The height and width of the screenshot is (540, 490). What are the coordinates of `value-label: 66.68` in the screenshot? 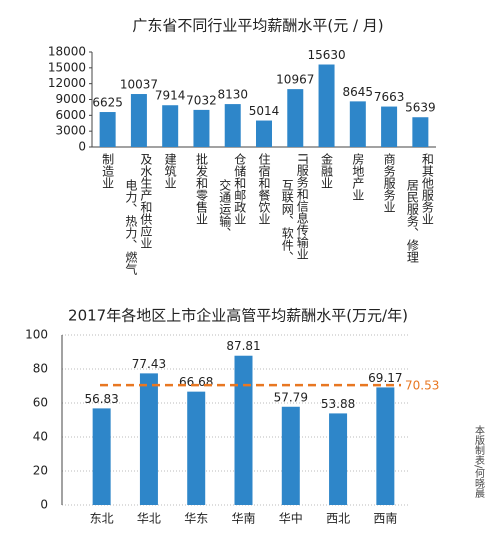 It's located at (196, 382).